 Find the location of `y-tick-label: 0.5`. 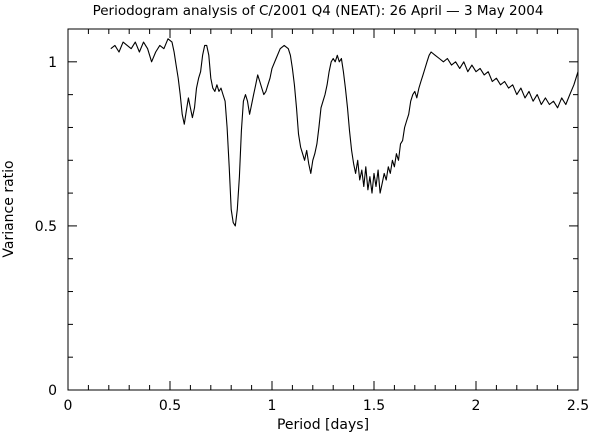

y-tick-label: 0.5 is located at coordinates (46, 227).